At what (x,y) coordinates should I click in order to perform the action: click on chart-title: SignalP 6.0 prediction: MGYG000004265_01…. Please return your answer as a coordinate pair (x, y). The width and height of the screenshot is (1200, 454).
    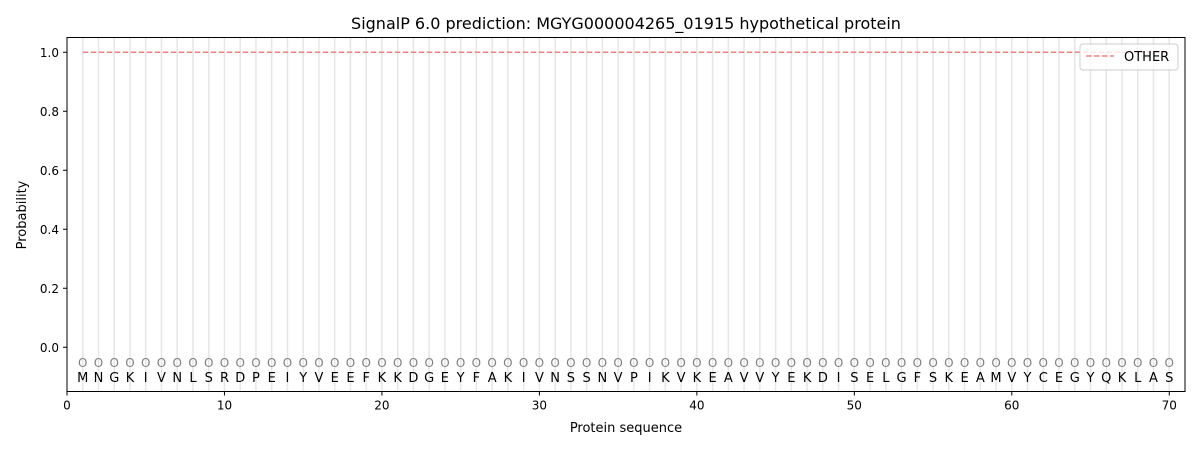
    Looking at the image, I should click on (626, 24).